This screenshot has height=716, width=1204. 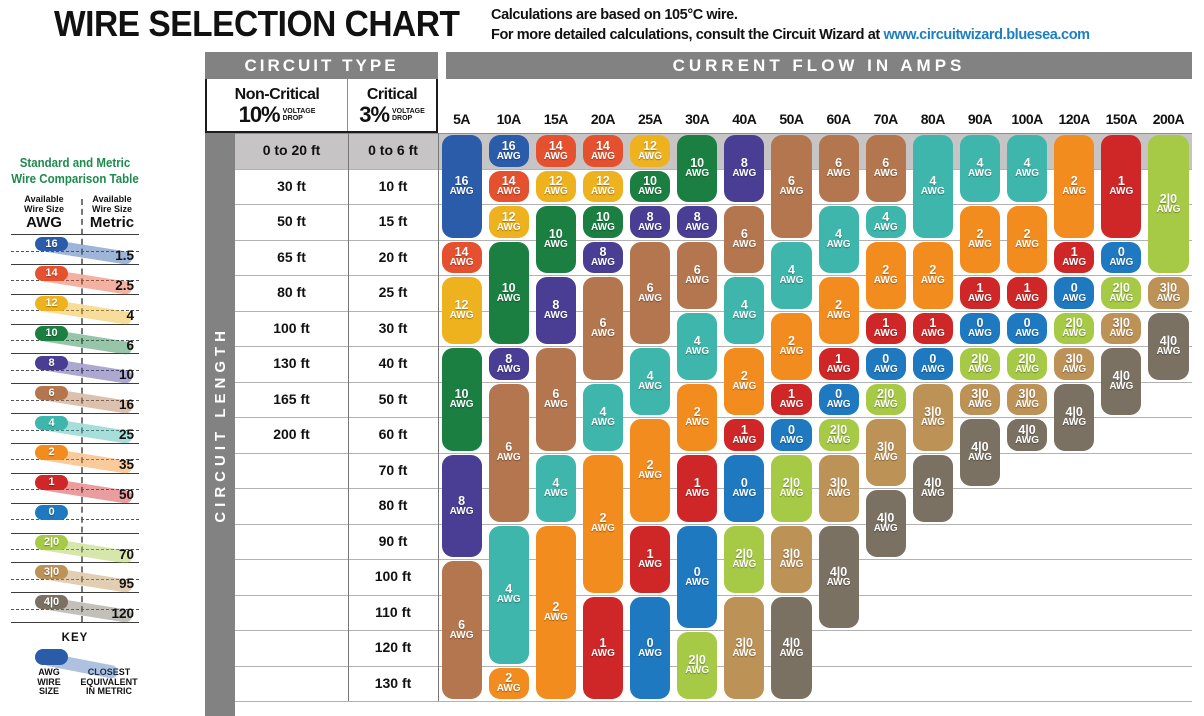 I want to click on amp-column-header: 5A, so click(x=462, y=119).